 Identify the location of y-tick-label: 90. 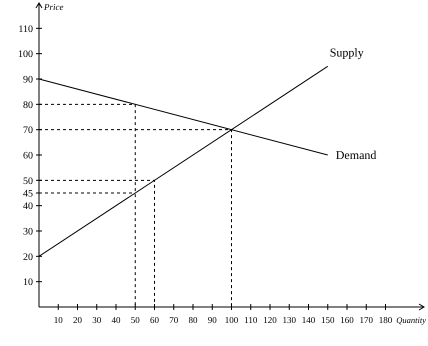
(28, 80).